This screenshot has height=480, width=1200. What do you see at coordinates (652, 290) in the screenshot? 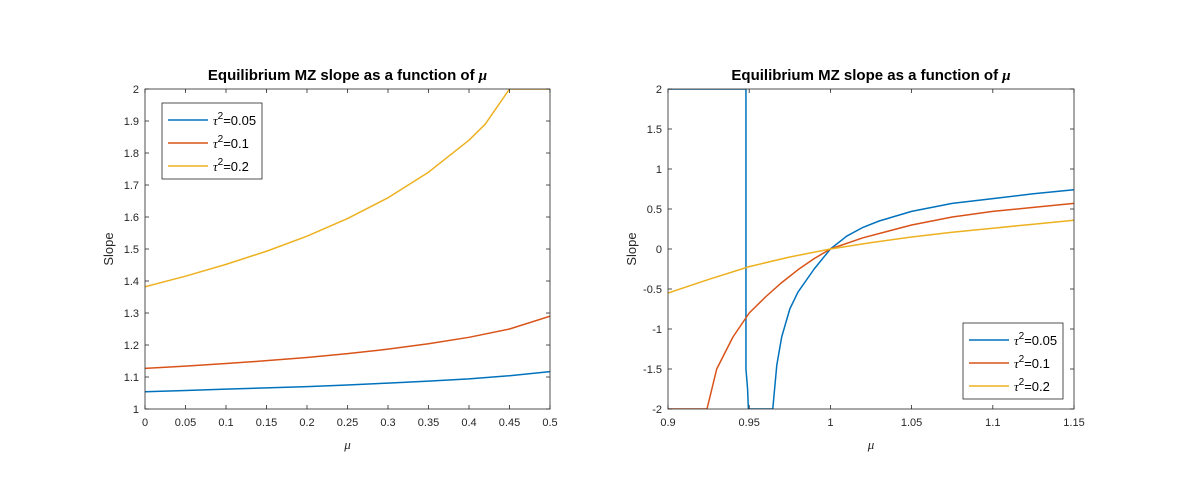
I see `y-tick-label: -0.5` at bounding box center [652, 290].